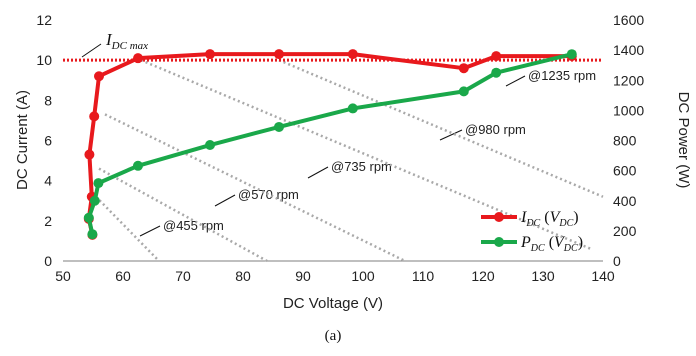 The height and width of the screenshot is (356, 696). What do you see at coordinates (333, 303) in the screenshot?
I see `x-axis-title: DC Voltage (V)` at bounding box center [333, 303].